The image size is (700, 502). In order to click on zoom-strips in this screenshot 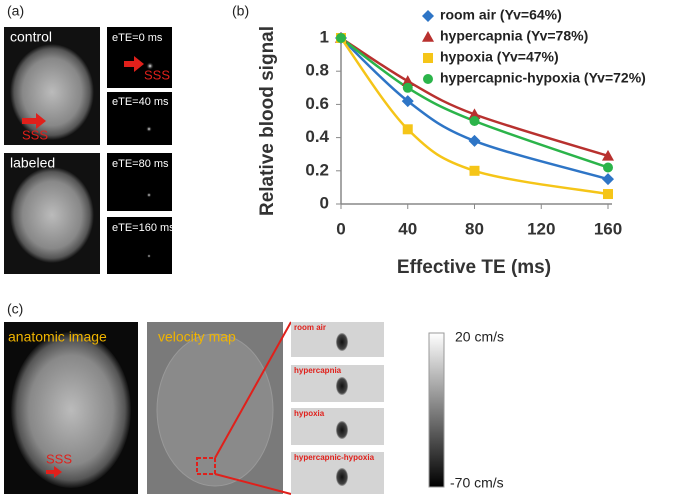, I will do `click(337, 408)`.